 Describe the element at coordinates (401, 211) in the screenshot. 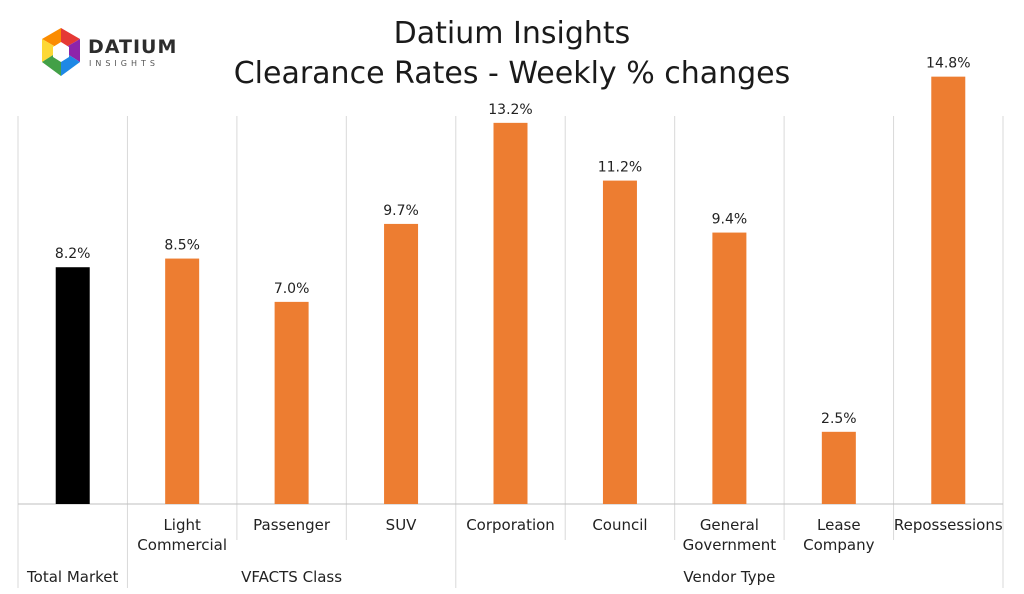

I see `data-label: 9.7%` at that location.